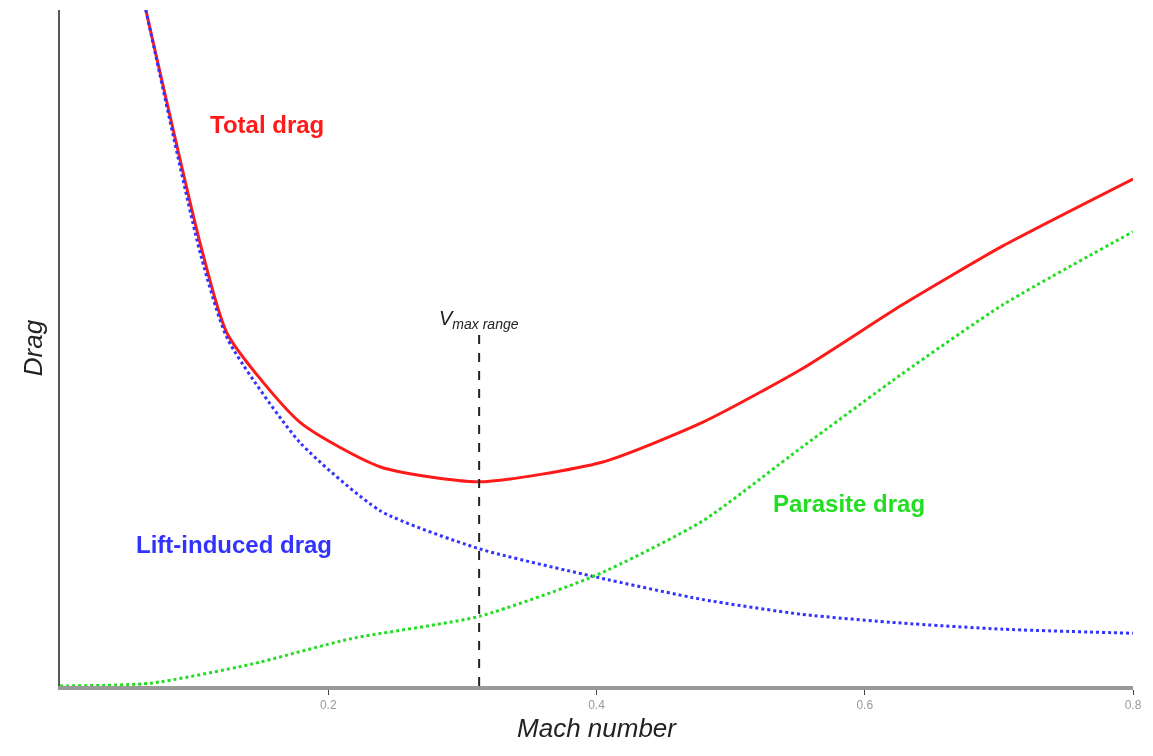 The image size is (1153, 756). Describe the element at coordinates (479, 320) in the screenshot. I see `ref-line-label: V$_{max range}$` at that location.